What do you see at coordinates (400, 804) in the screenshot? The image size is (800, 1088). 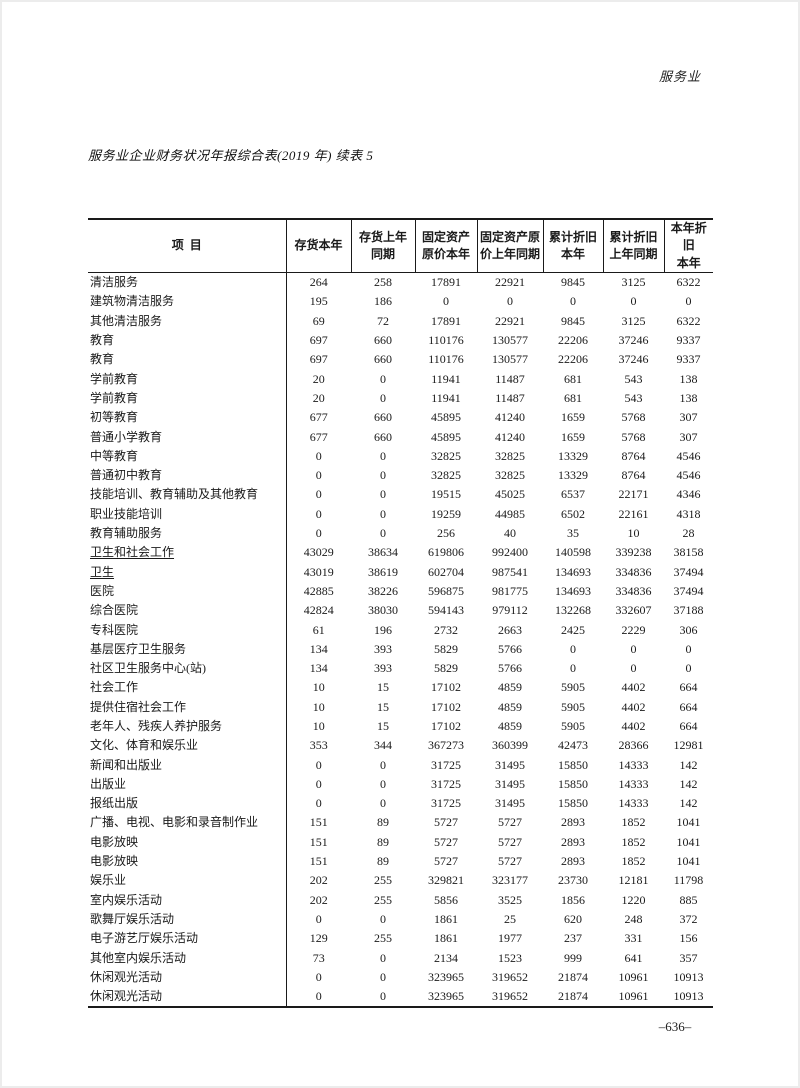 I see `table-row: 报纸出版 0 0 31725 31495 15850 14333 142` at bounding box center [400, 804].